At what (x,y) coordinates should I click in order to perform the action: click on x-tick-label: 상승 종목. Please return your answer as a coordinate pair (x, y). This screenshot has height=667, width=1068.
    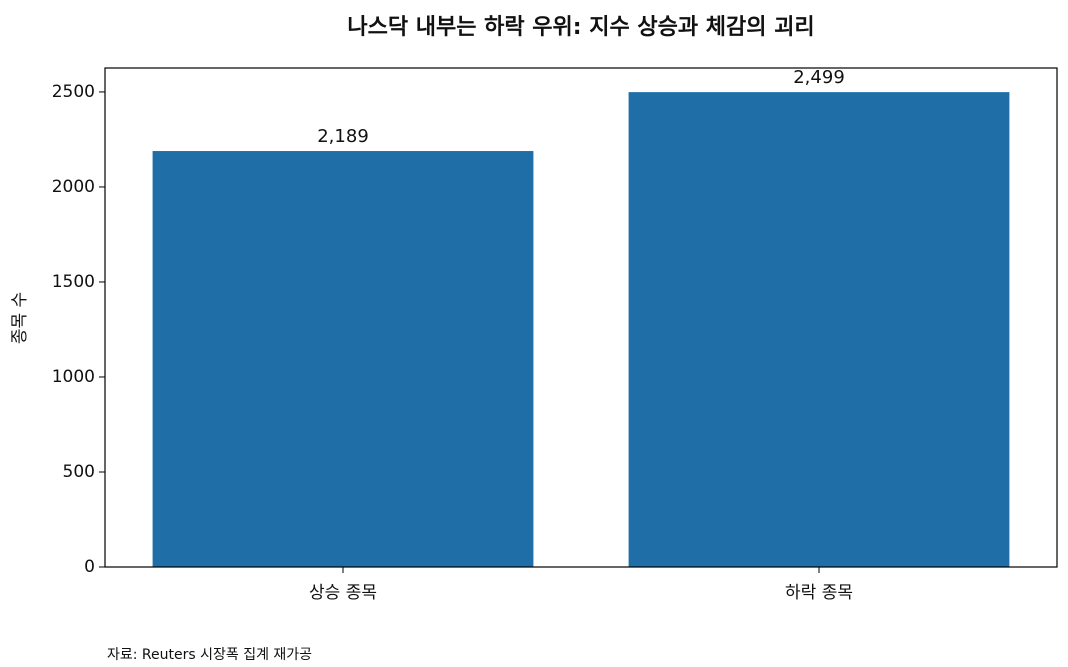
    Looking at the image, I should click on (343, 593).